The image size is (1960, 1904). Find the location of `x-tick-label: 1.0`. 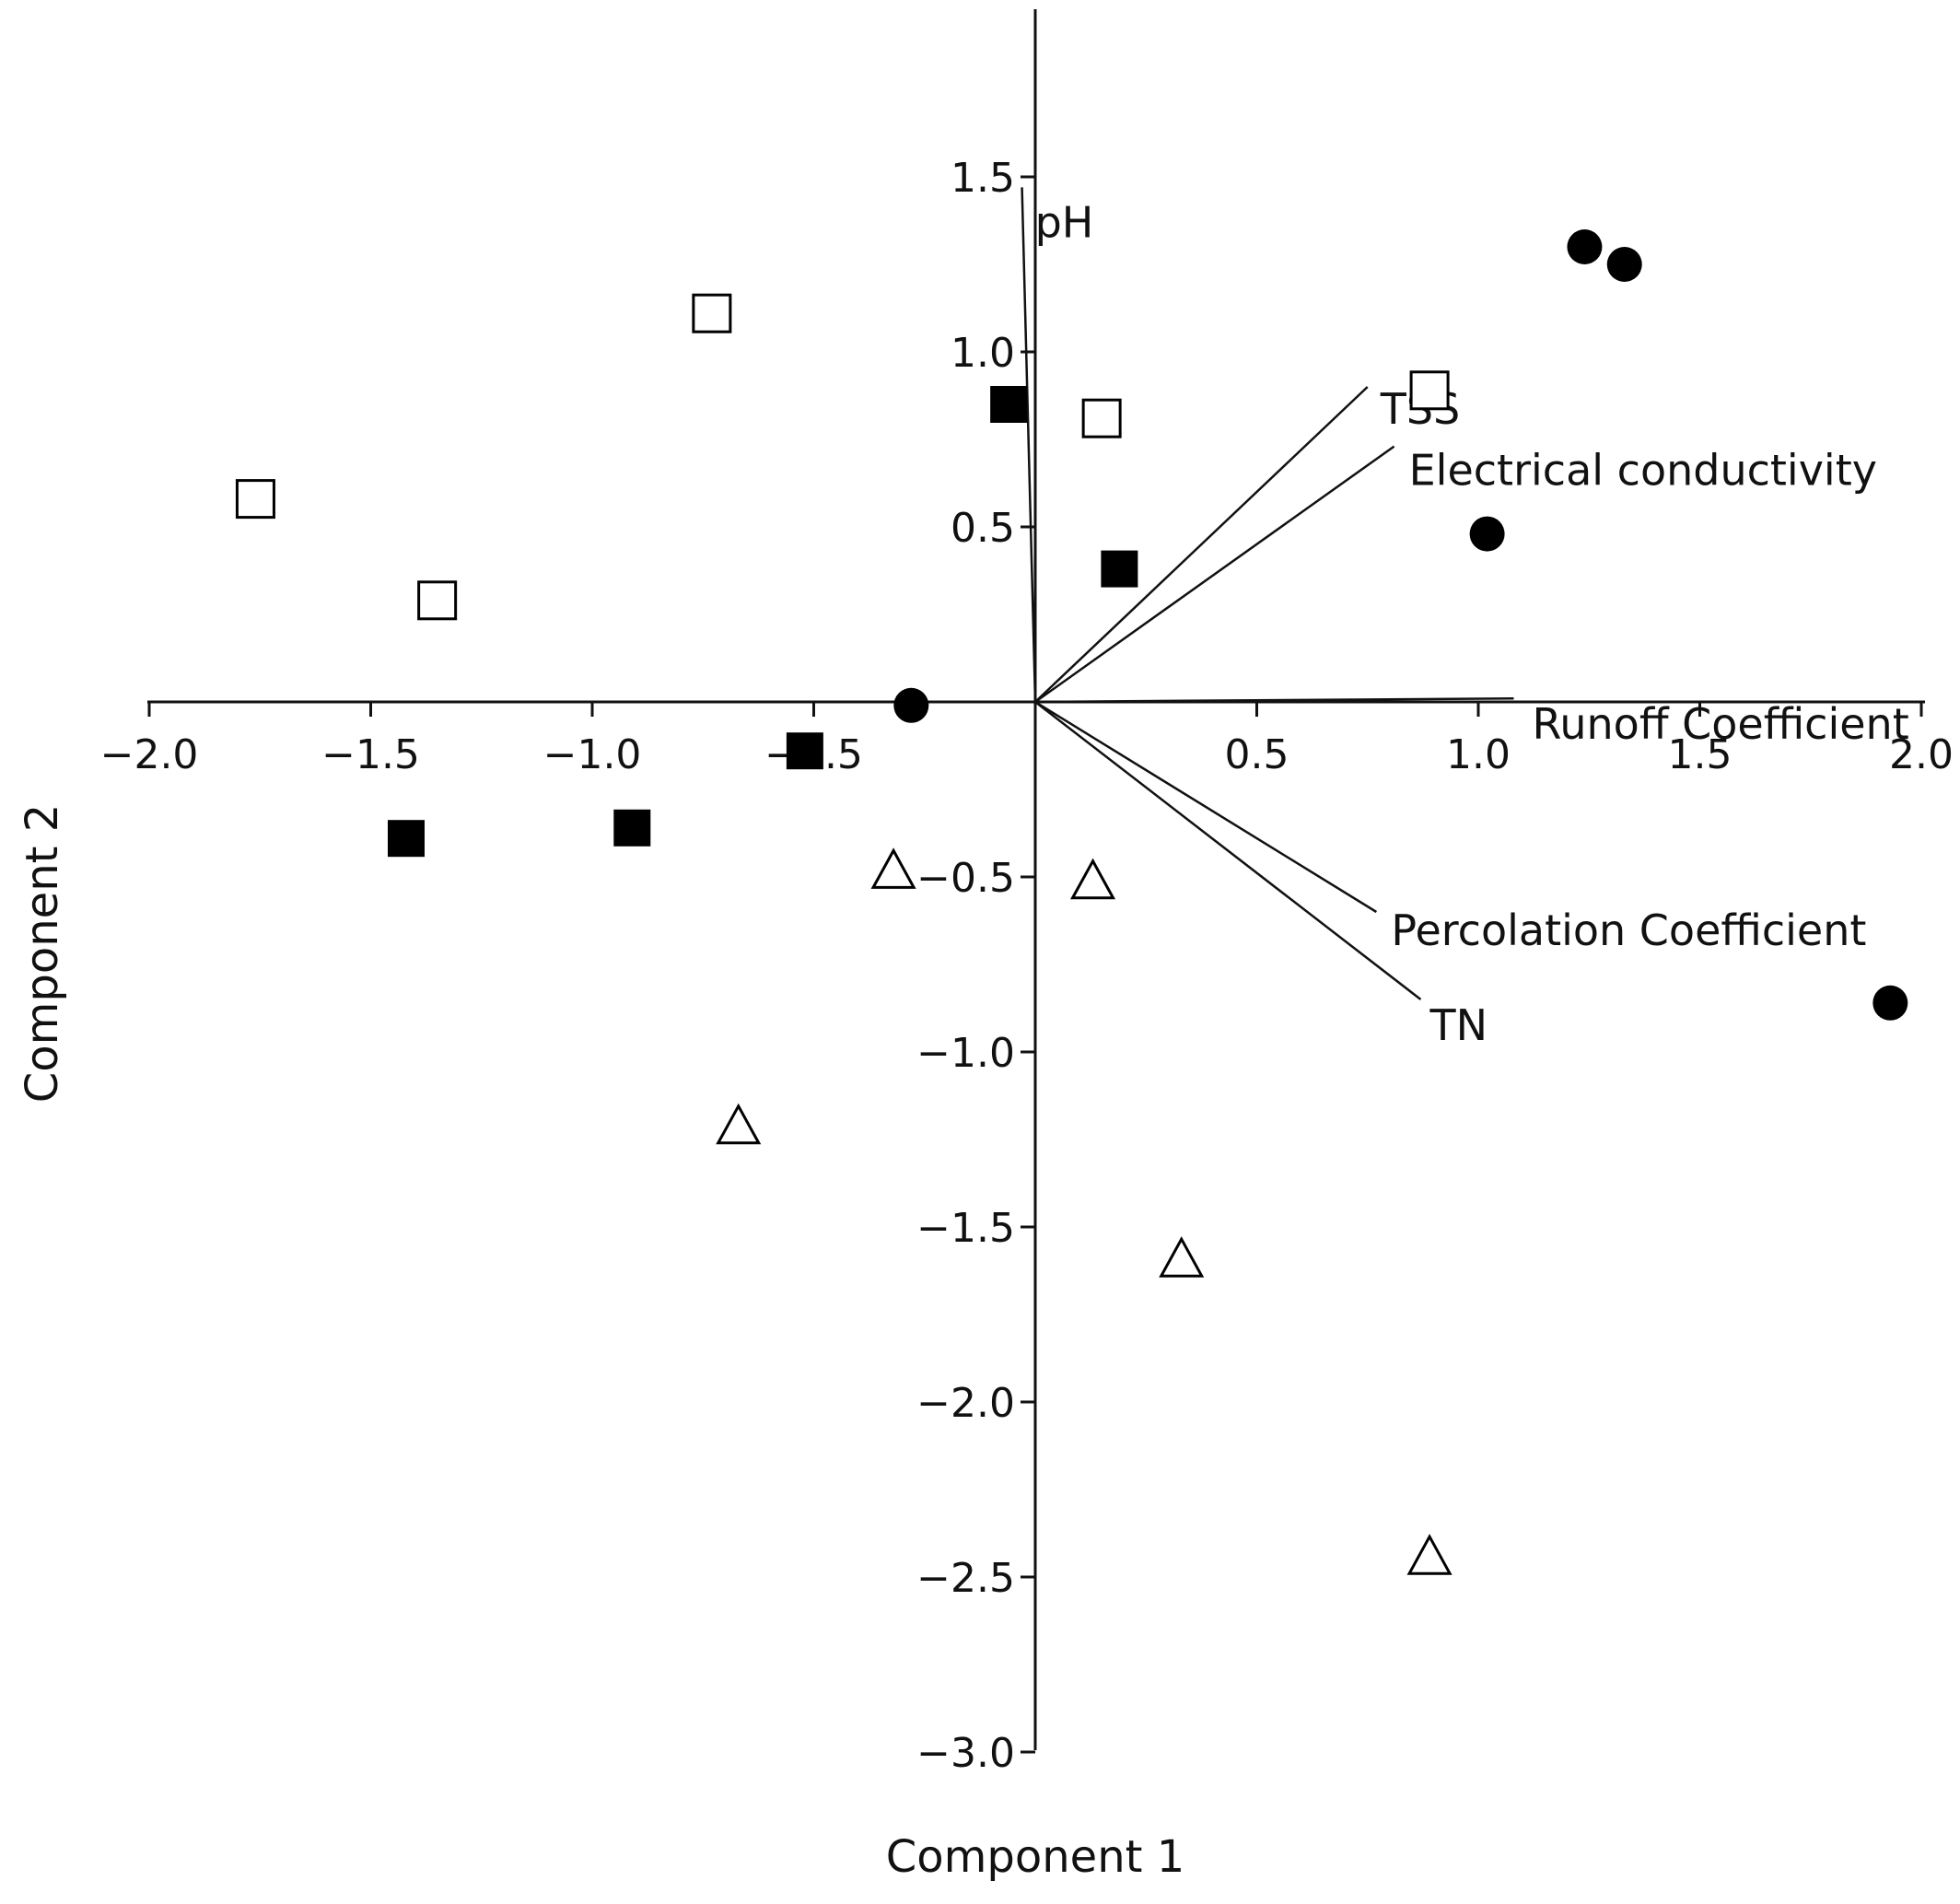

x-tick-label: 1.0 is located at coordinates (1478, 754).